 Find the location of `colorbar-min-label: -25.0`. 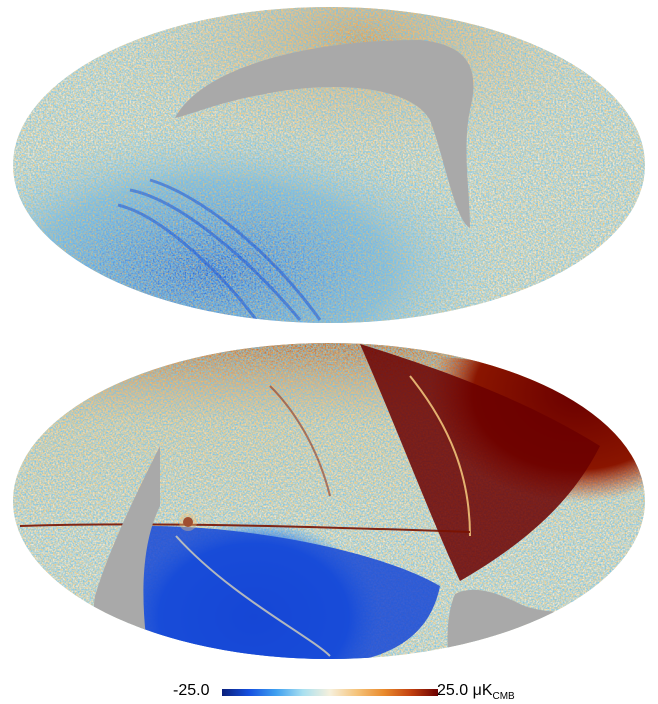

colorbar-min-label: -25.0 is located at coordinates (191, 690).